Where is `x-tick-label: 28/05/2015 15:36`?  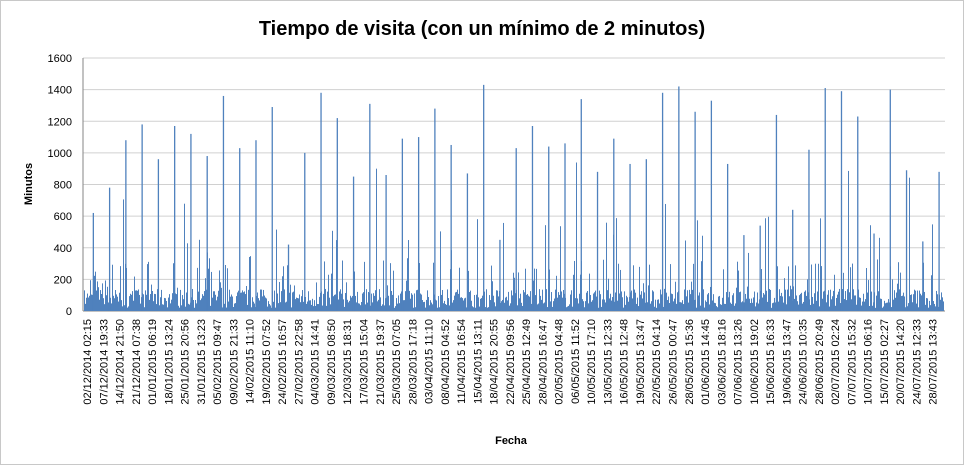
x-tick-label: 28/05/2015 15:36 is located at coordinates (690, 362).